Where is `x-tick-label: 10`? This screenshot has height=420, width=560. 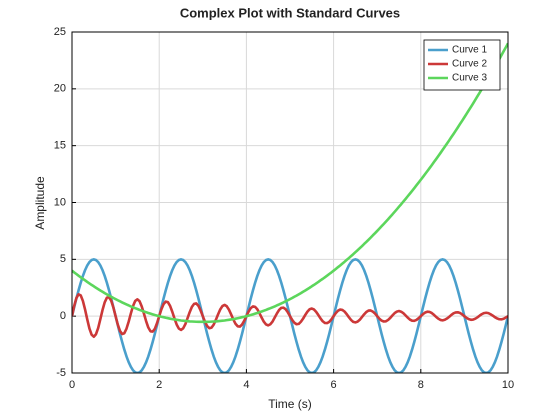 x-tick-label: 10 is located at coordinates (508, 385).